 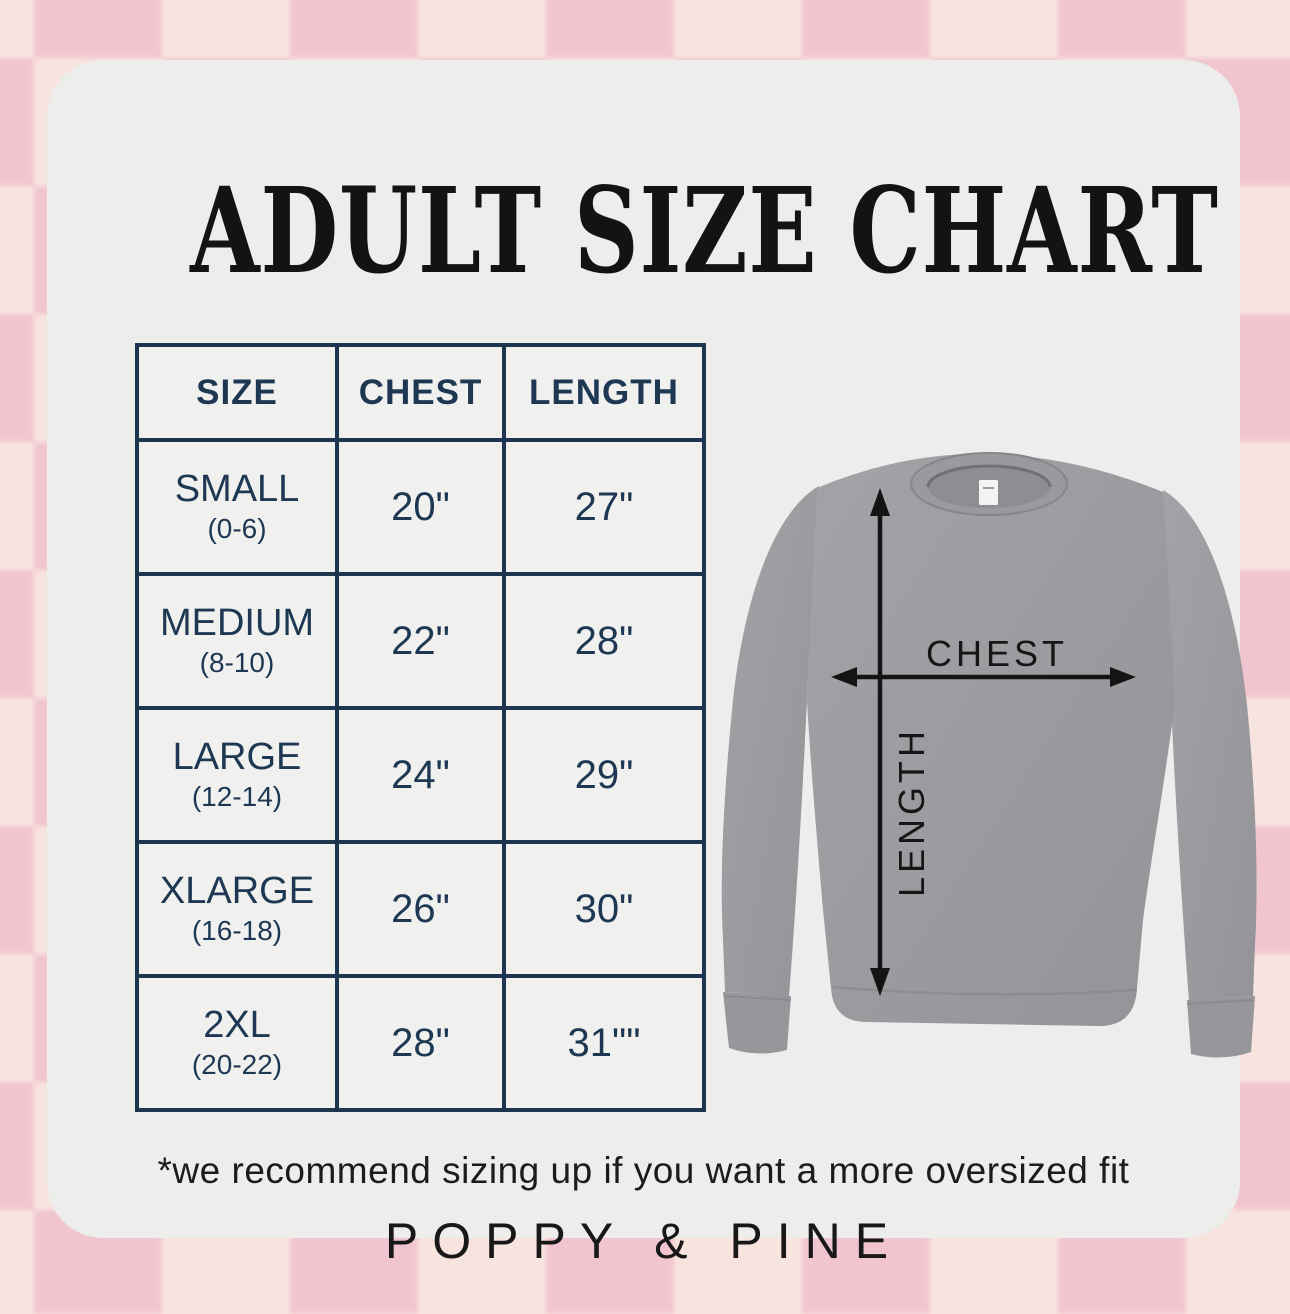 I want to click on size-name: 2XL, so click(x=237, y=1025).